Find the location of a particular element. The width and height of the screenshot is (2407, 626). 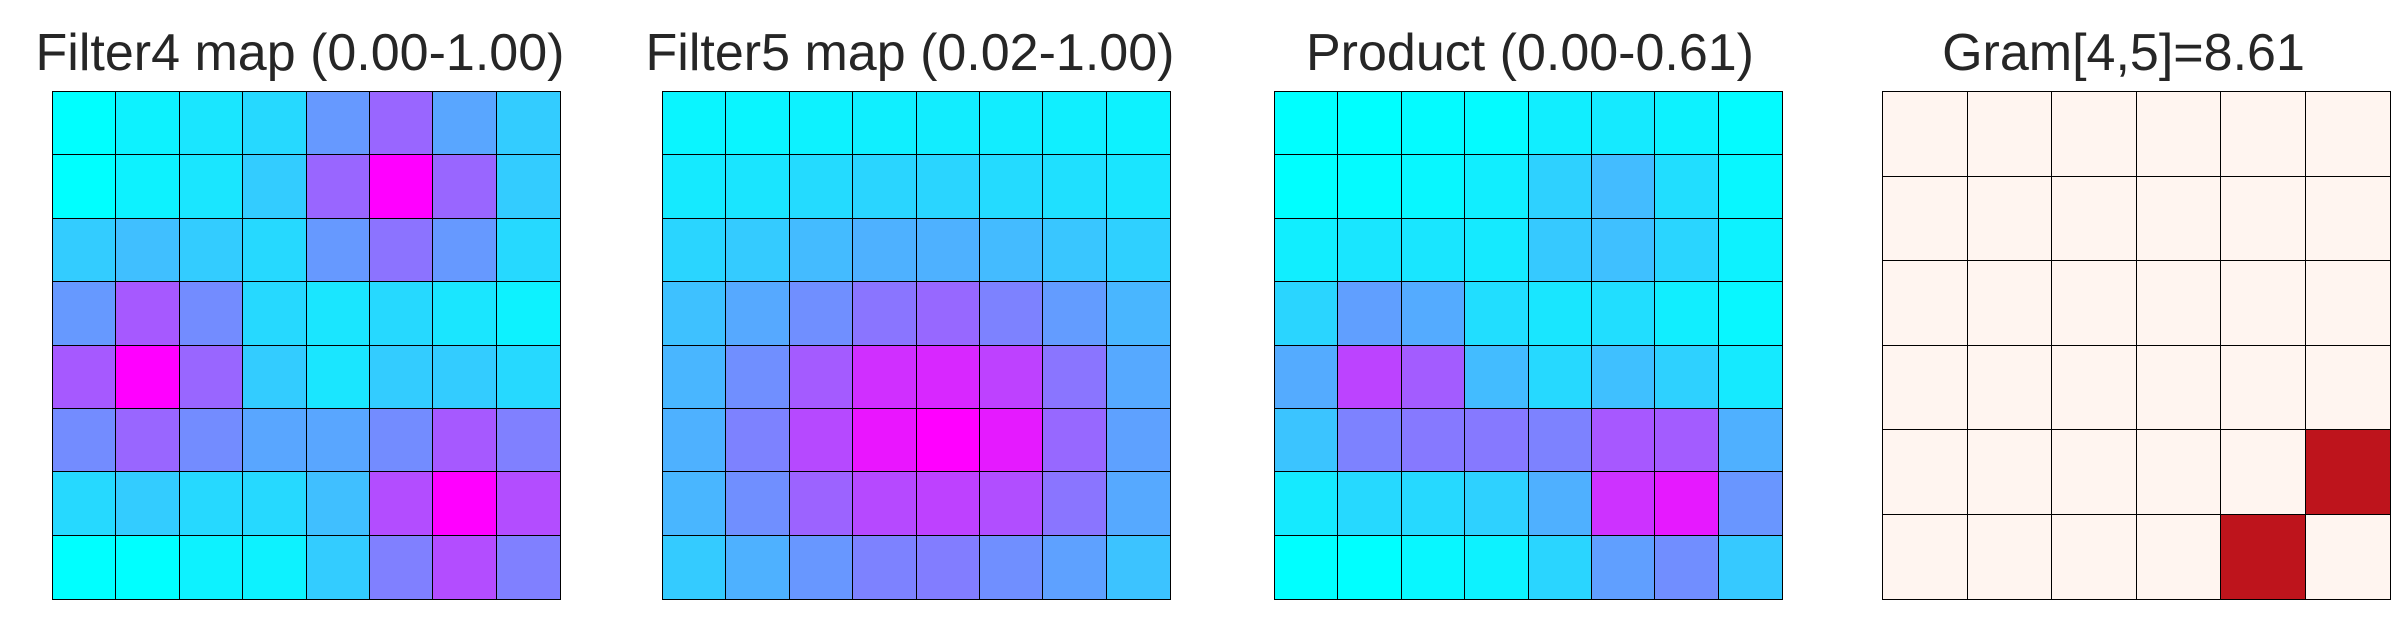

chart-title: Gram[4,5]=8.61 is located at coordinates (2123, 53).